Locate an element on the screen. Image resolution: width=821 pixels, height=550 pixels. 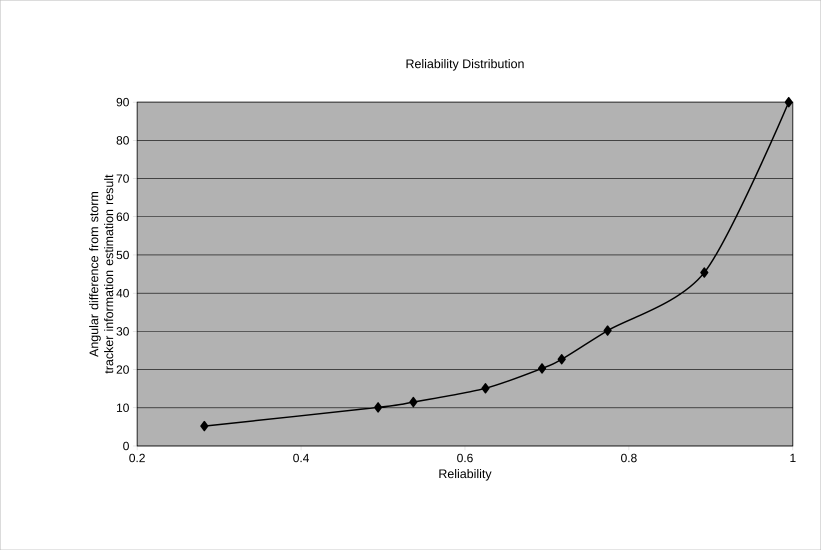
y-tick-label: 90 is located at coordinates (122, 102).